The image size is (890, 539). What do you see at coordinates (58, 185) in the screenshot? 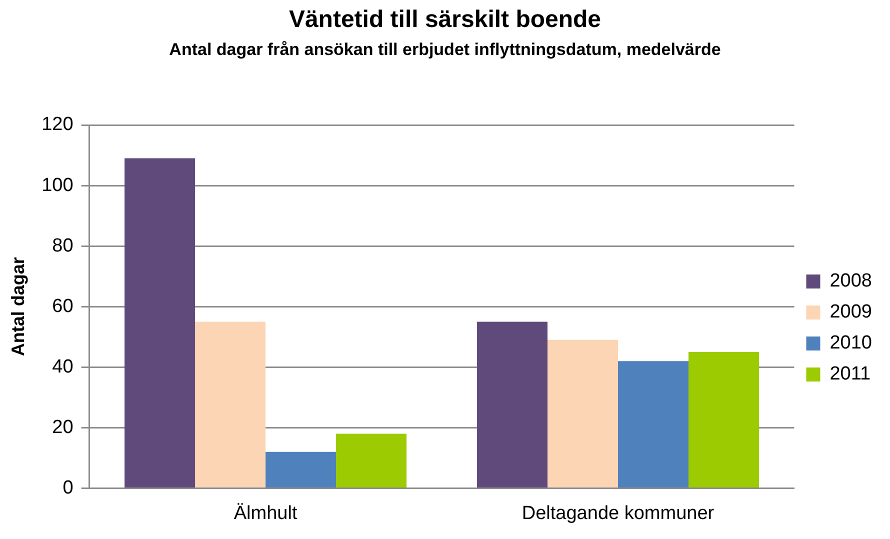
I see `y-tick-label: 100` at bounding box center [58, 185].